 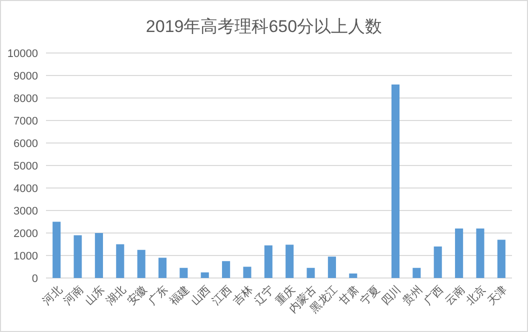 What do you see at coordinates (116, 295) in the screenshot?
I see `x-tick-label: 湖北` at bounding box center [116, 295].